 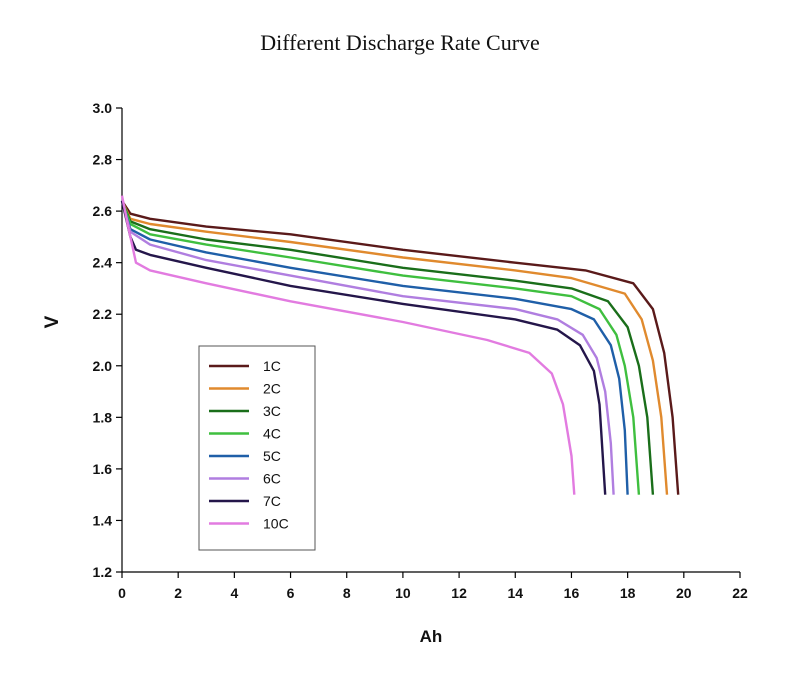 What do you see at coordinates (459, 593) in the screenshot?
I see `x-tick-label: 12` at bounding box center [459, 593].